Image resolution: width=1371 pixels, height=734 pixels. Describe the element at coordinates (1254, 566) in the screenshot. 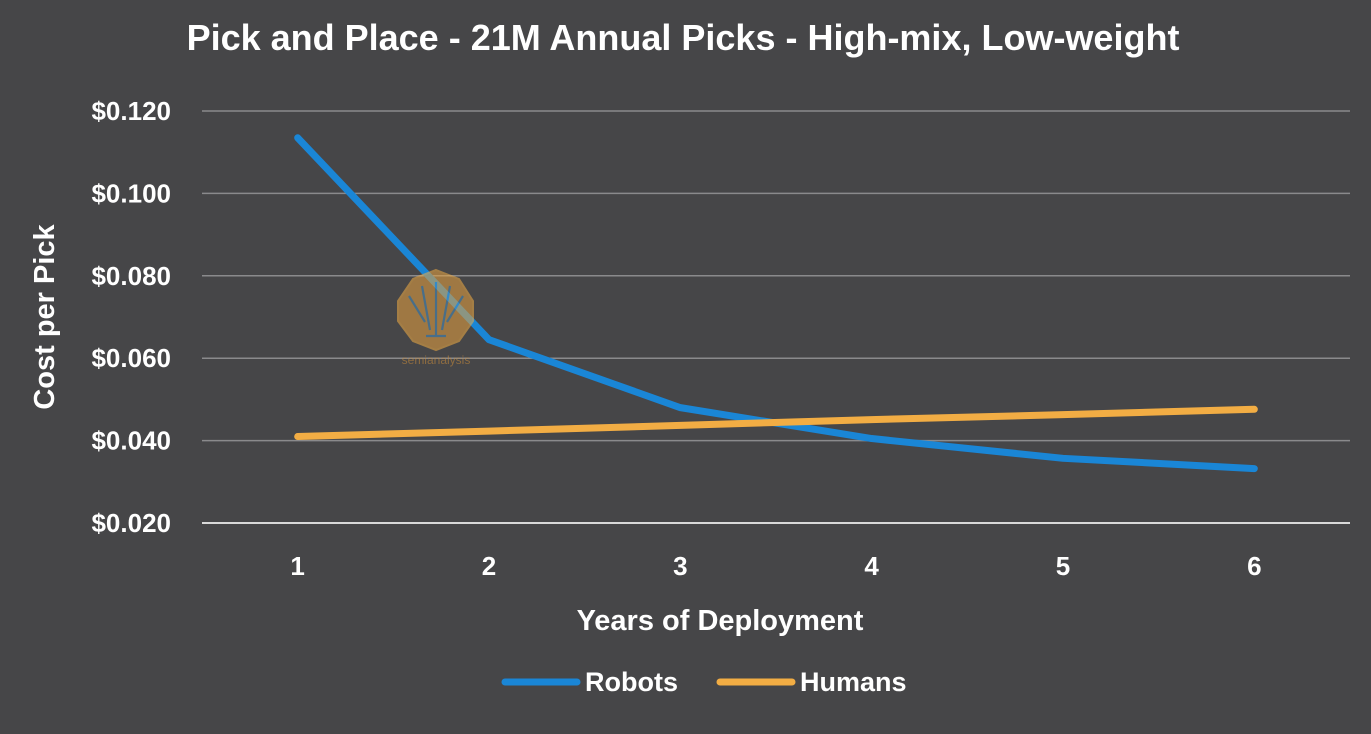

I see `x-tick-label: 6` at that location.